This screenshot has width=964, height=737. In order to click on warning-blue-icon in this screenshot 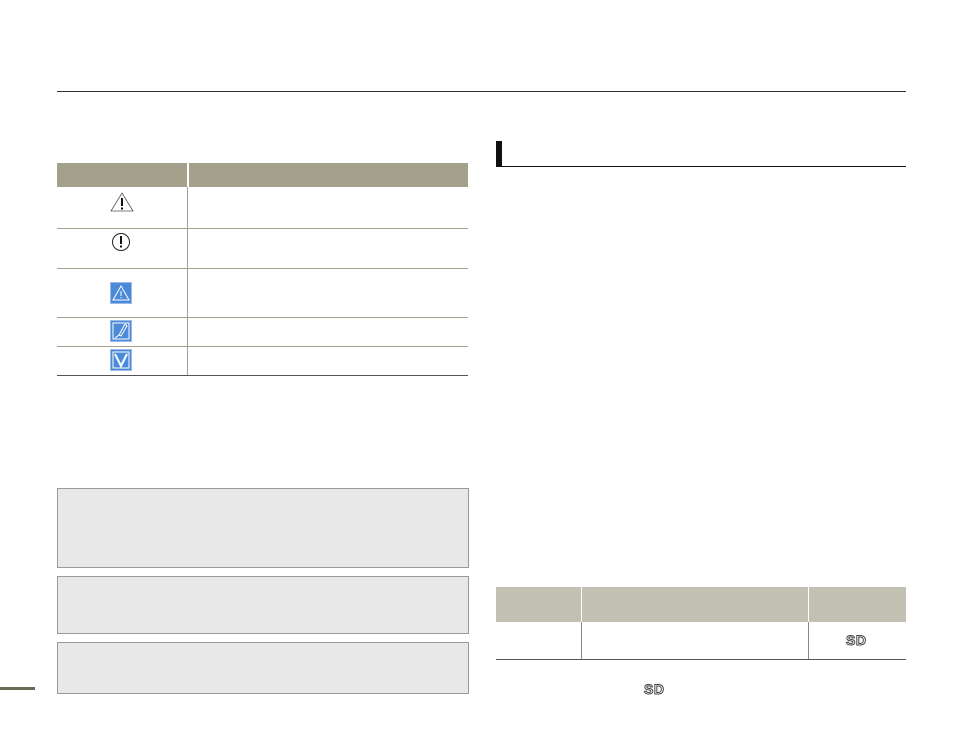, I will do `click(121, 293)`.